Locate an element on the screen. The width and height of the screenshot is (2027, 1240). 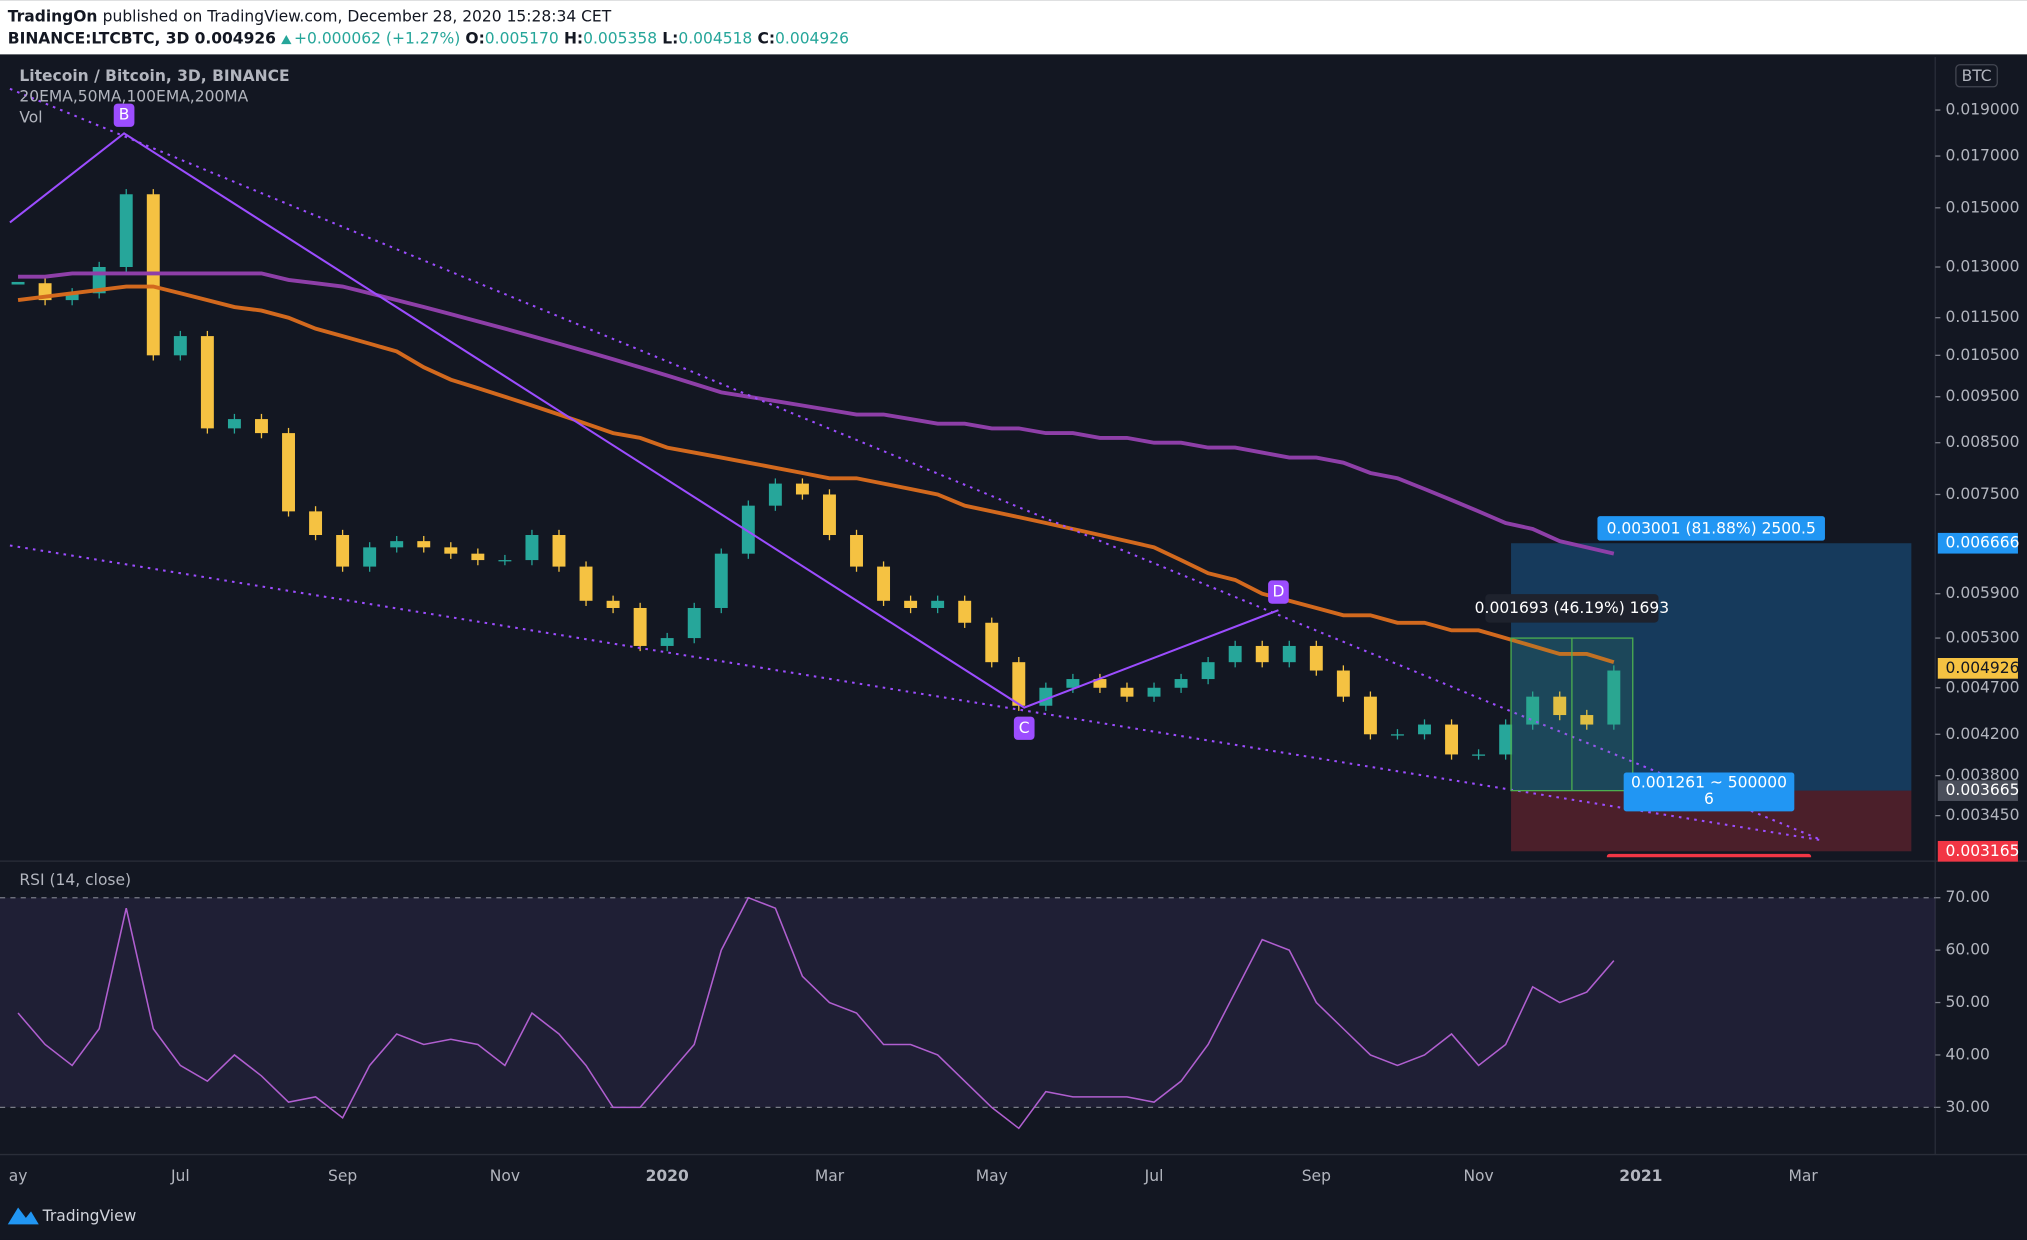
footer-brand: TradingView is located at coordinates (89, 1216).